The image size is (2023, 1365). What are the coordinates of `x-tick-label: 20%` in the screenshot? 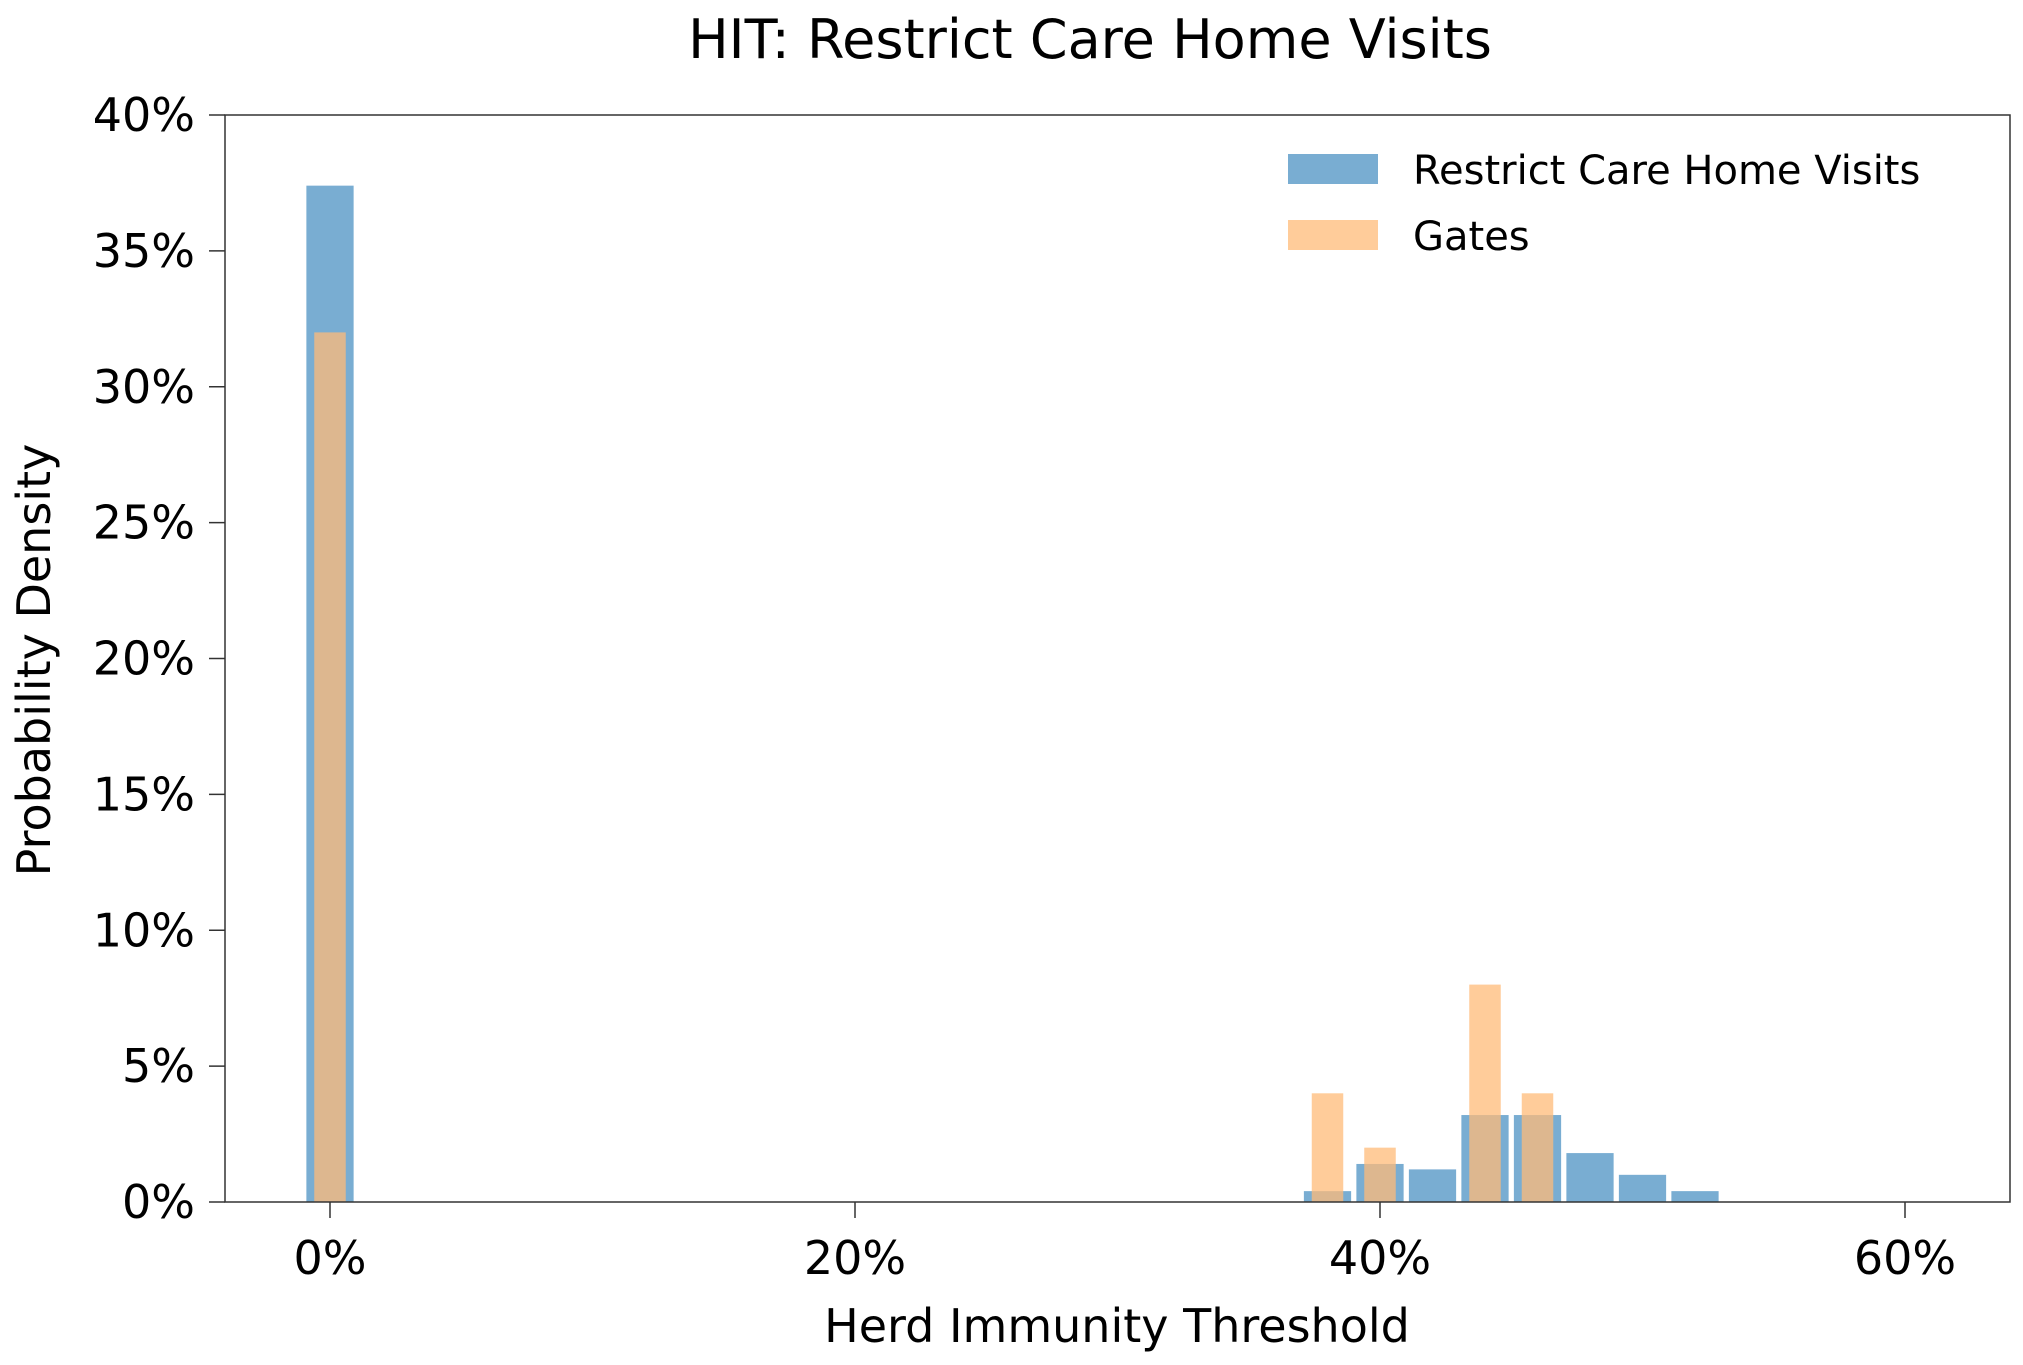 It's located at (855, 1258).